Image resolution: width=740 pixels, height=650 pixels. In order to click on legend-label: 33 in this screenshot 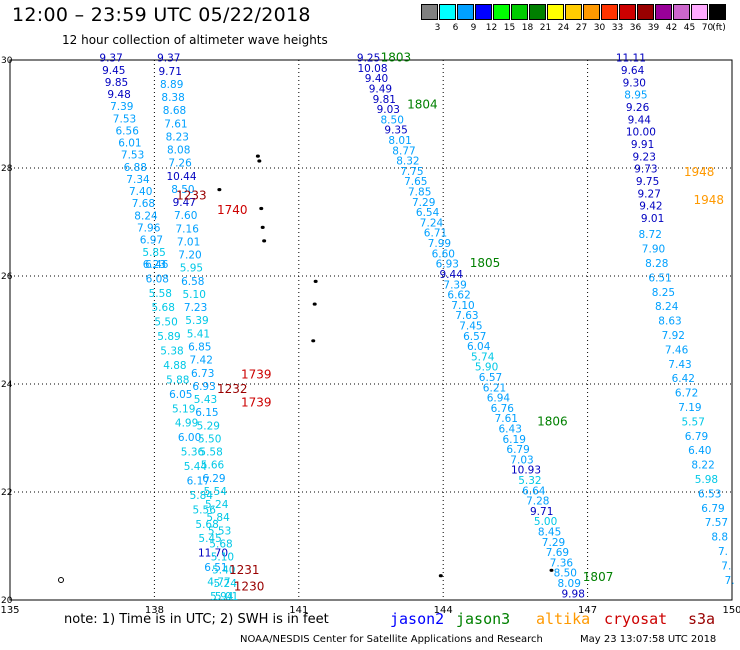, I will do `click(617, 28)`.